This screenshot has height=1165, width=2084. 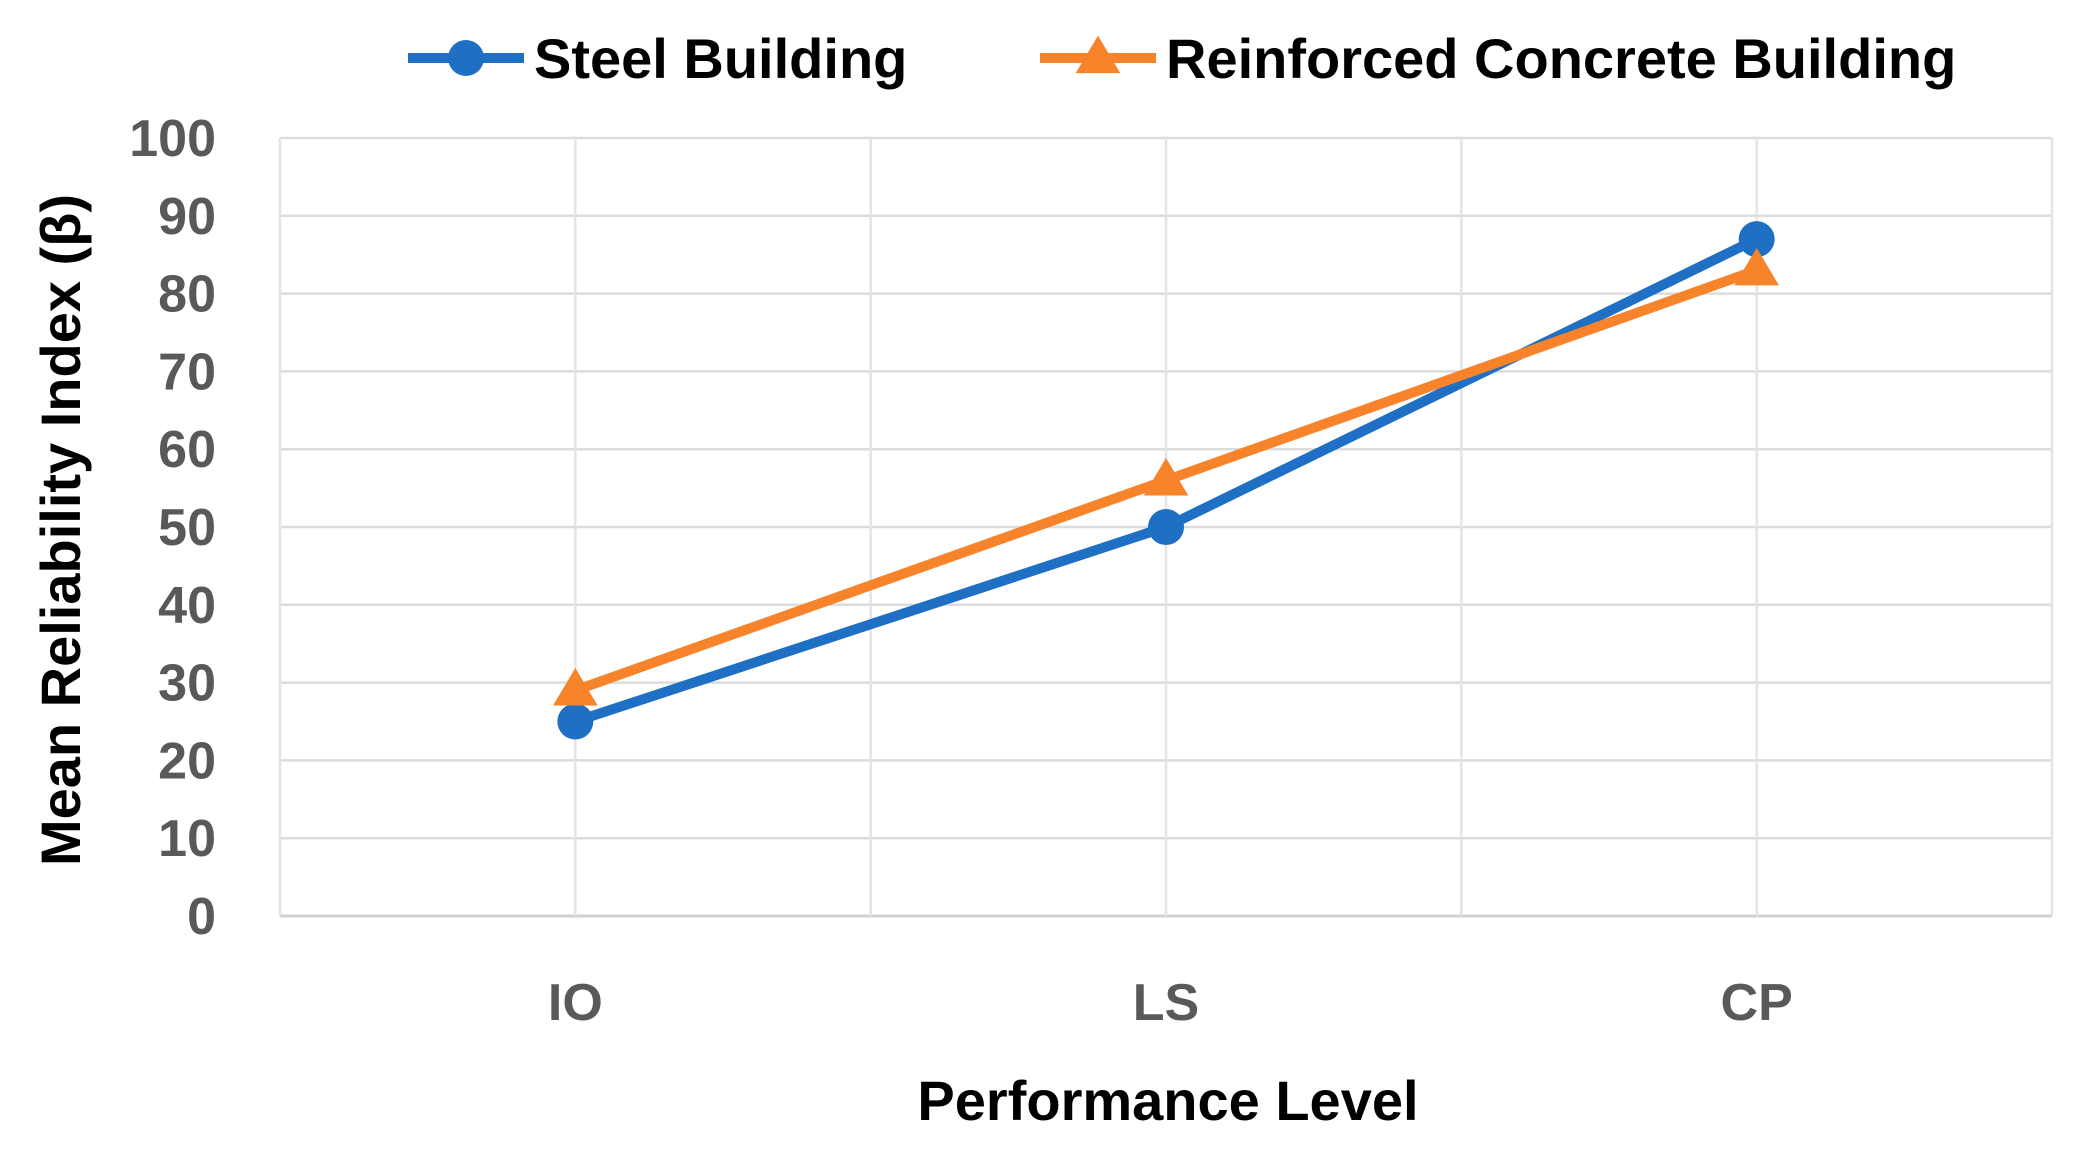 I want to click on y-tick-label: 10, so click(x=187, y=839).